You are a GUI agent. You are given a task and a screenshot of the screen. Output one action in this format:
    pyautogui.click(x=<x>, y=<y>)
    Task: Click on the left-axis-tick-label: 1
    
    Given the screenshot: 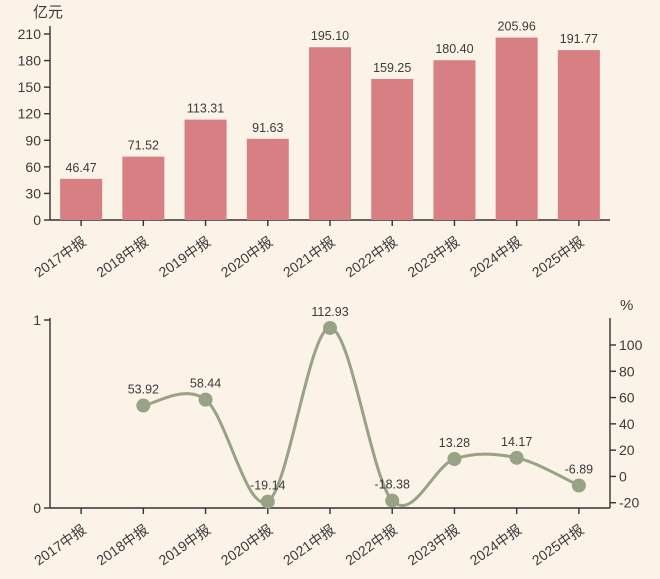 What is the action you would take?
    pyautogui.click(x=37, y=320)
    